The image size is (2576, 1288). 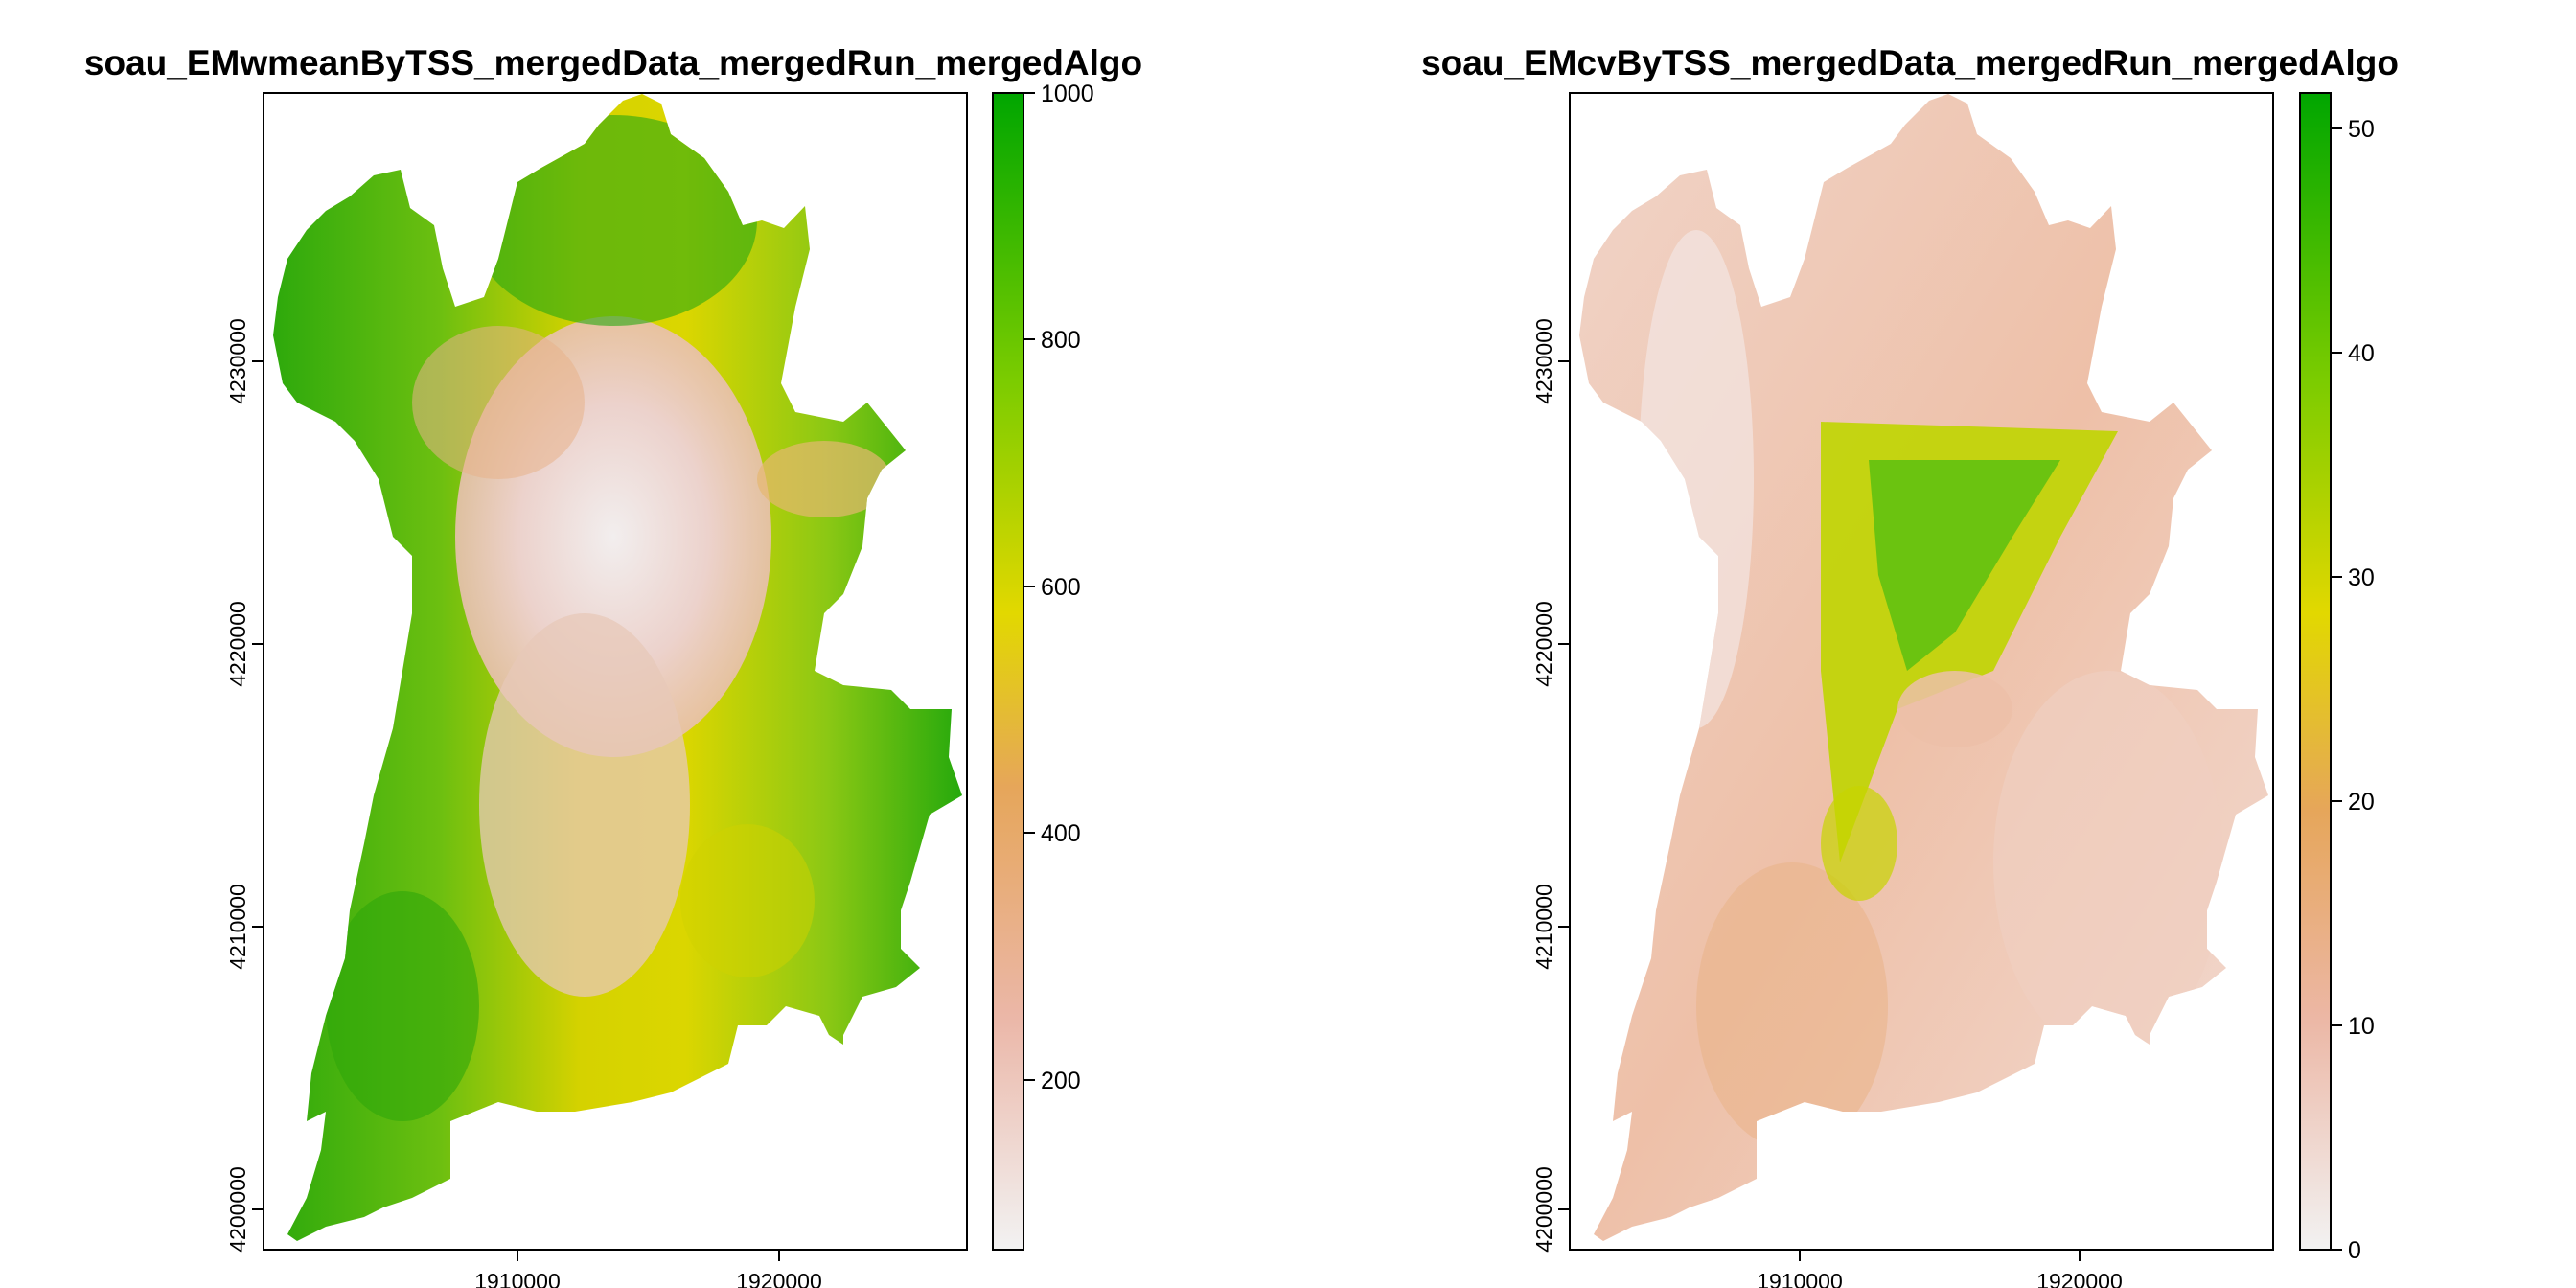 What do you see at coordinates (1940, 1269) in the screenshot?
I see `panel-cv-x-axis: 1910000 1920000` at bounding box center [1940, 1269].